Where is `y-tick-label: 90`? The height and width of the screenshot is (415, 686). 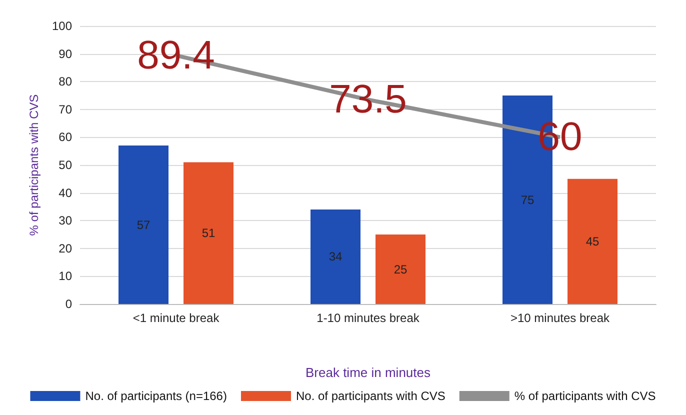 y-tick-label: 90 is located at coordinates (65, 53).